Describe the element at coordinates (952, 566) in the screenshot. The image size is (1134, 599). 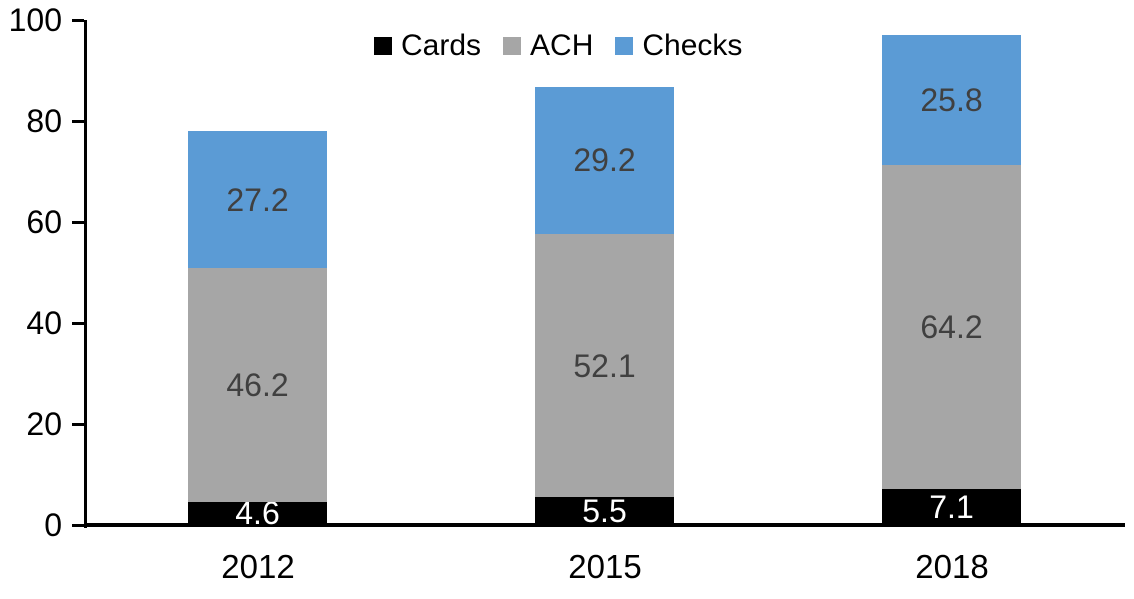
I see `x-axis-category-label: 2018` at that location.